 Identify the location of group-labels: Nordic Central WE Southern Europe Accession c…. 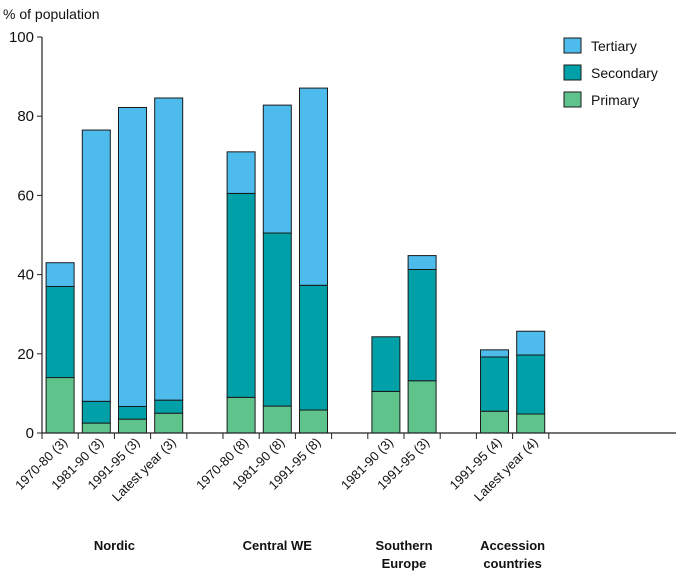
(319, 554).